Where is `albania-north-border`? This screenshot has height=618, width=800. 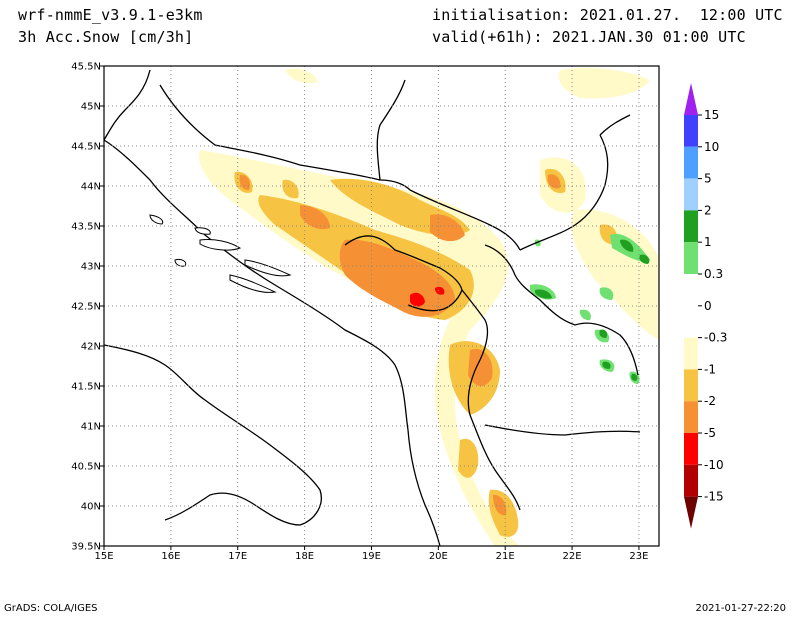
albania-north-border is located at coordinates (435, 300).